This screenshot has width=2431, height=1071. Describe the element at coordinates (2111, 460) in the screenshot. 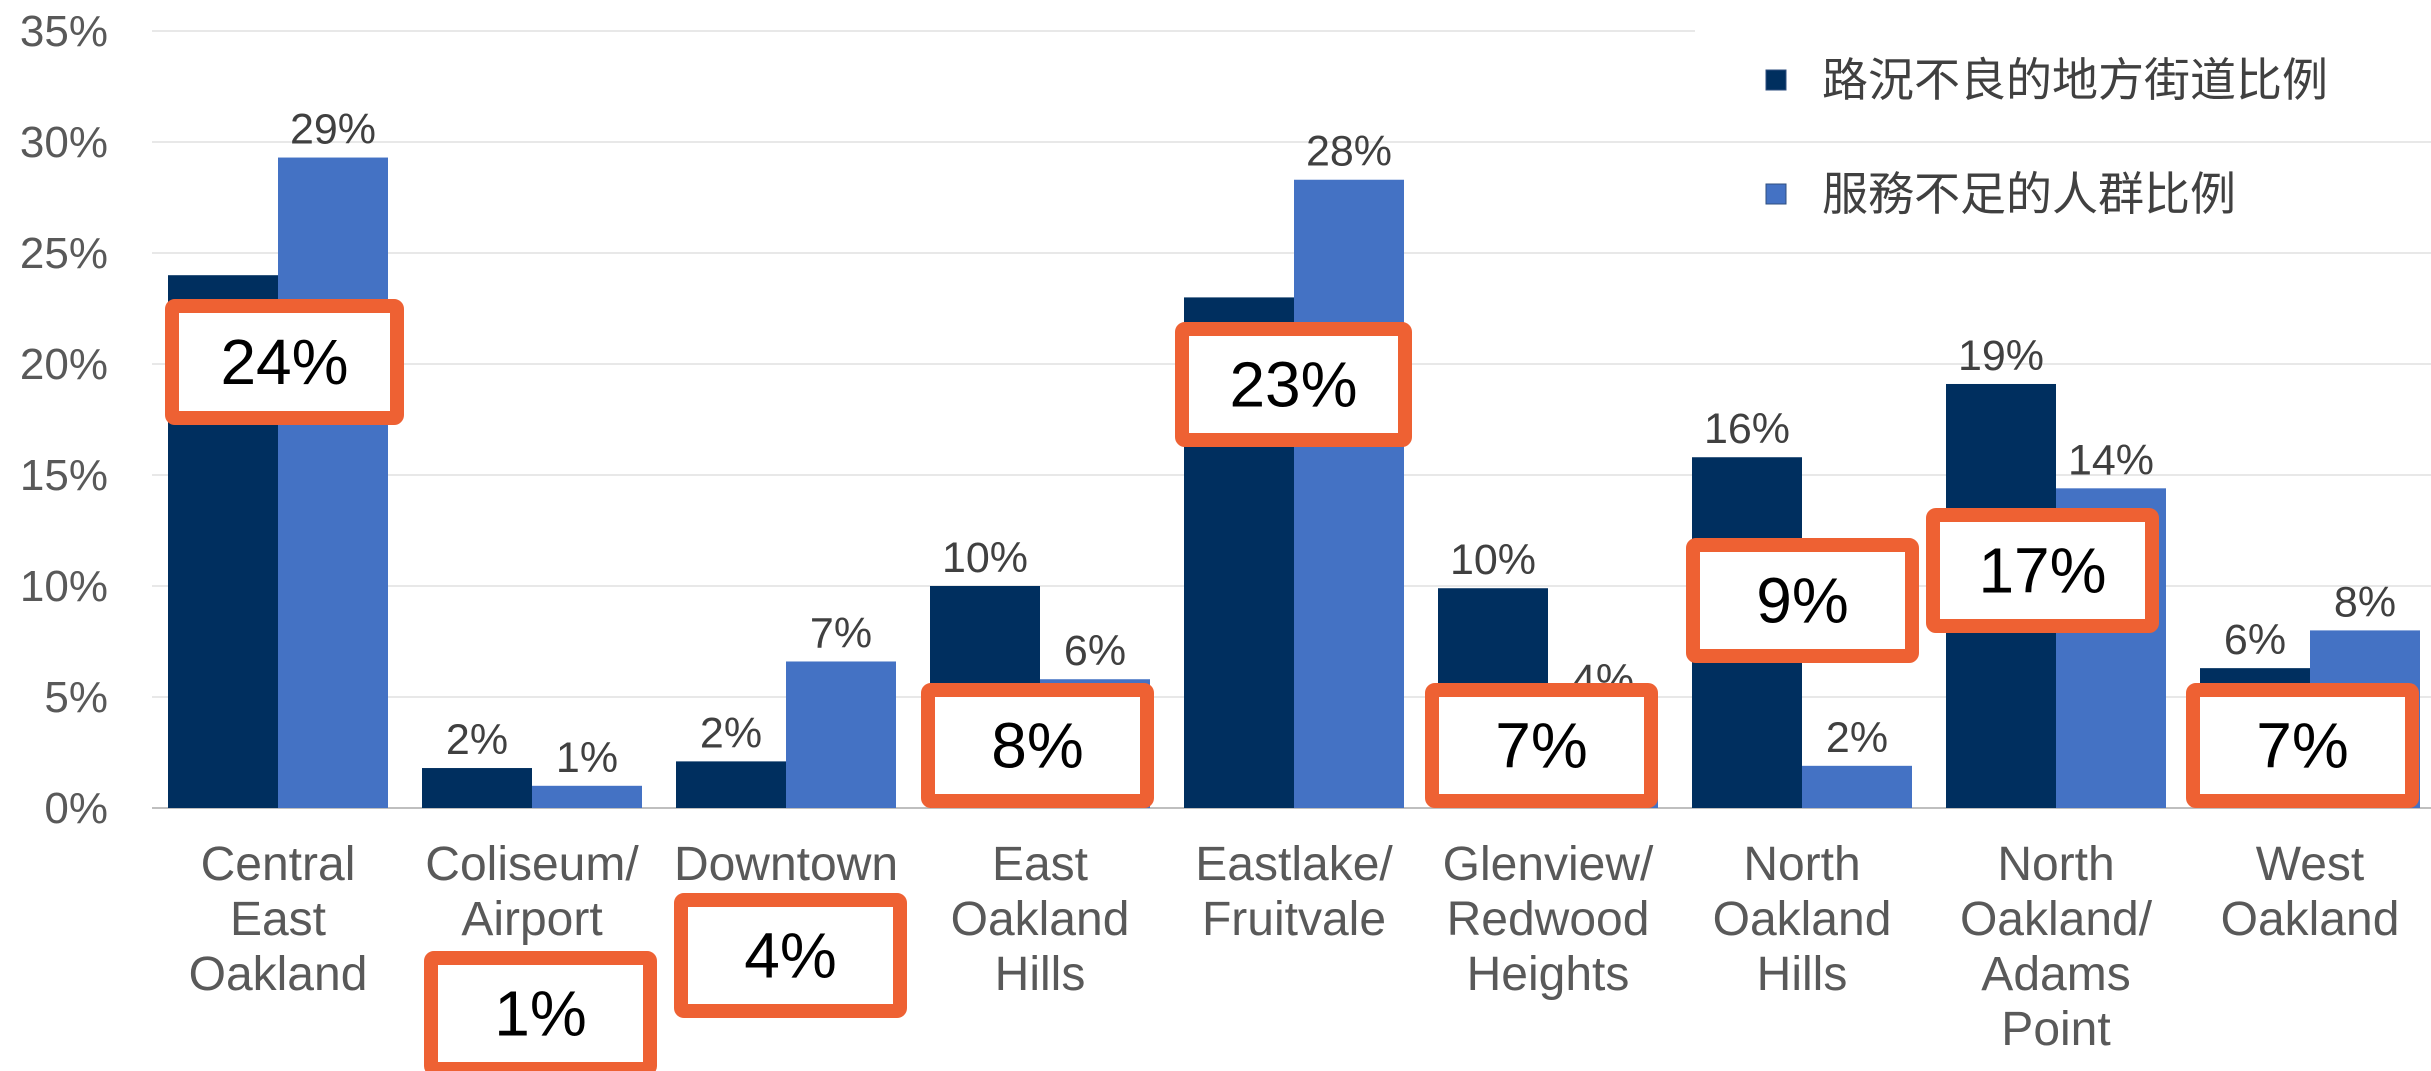

I see `data-label: 14%` at that location.